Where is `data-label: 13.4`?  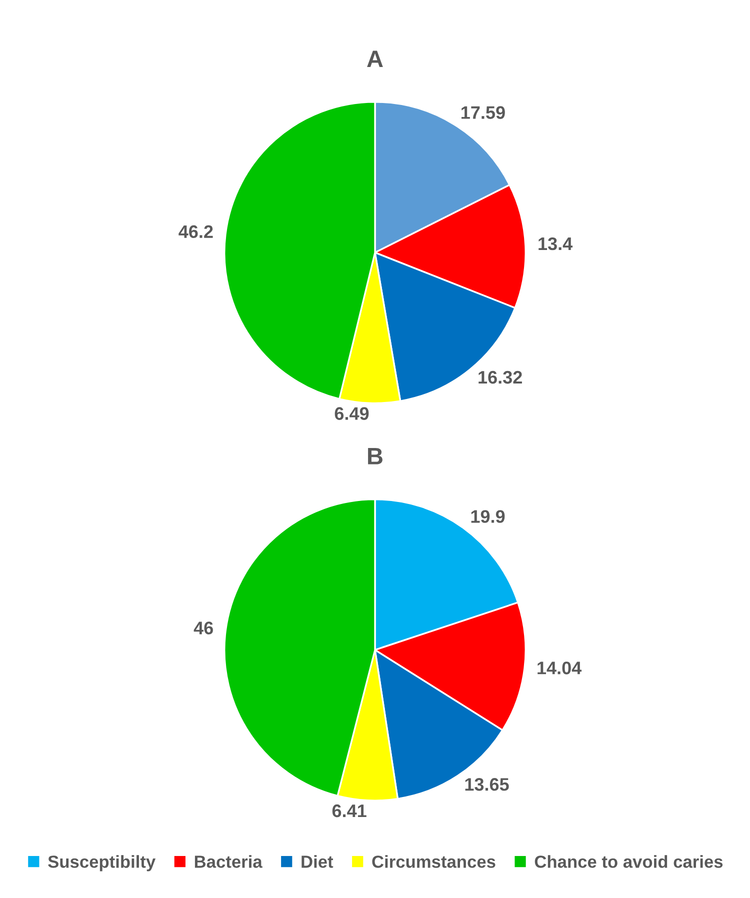
data-label: 13.4 is located at coordinates (555, 243).